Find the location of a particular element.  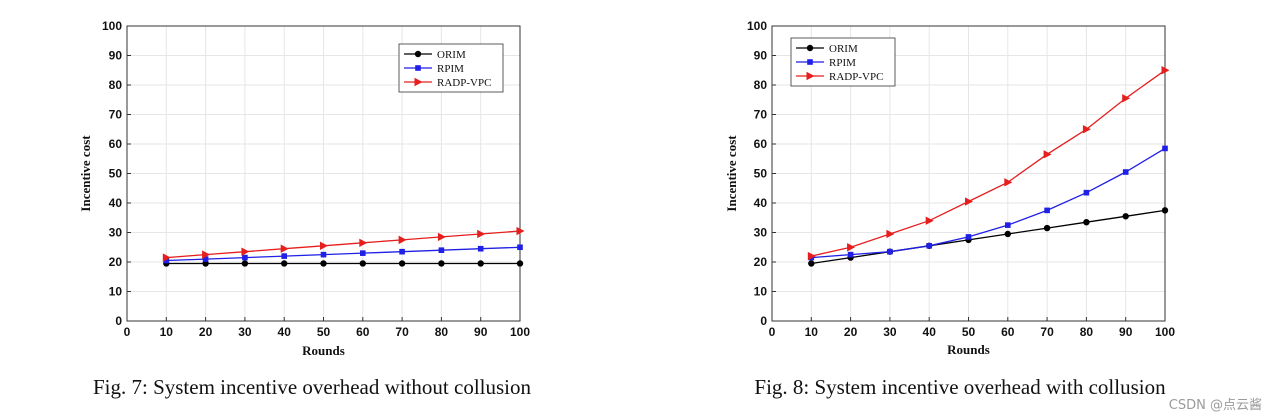

x-tick-label: 60 is located at coordinates (1008, 332).